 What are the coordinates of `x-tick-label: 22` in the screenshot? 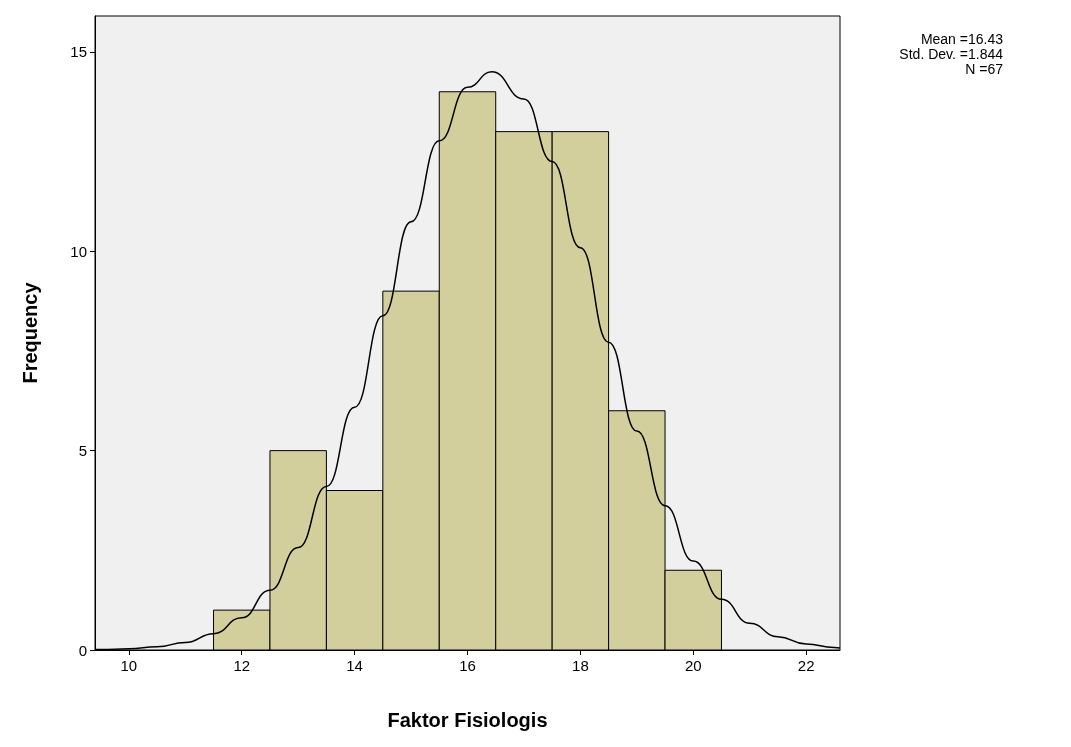 It's located at (806, 665).